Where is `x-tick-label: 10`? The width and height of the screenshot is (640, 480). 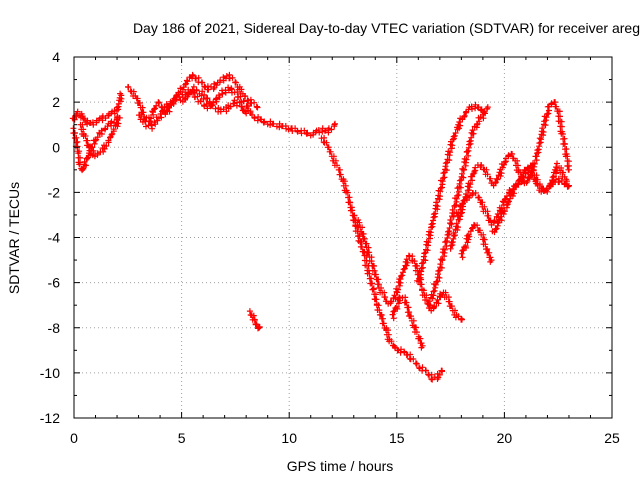
x-tick-label: 10 is located at coordinates (289, 438).